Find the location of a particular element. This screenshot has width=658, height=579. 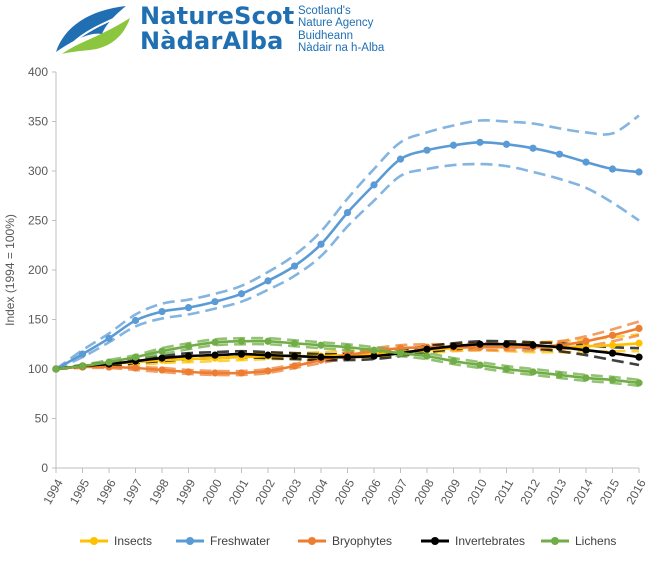

x-tick-label: 2004 is located at coordinates (318, 491).